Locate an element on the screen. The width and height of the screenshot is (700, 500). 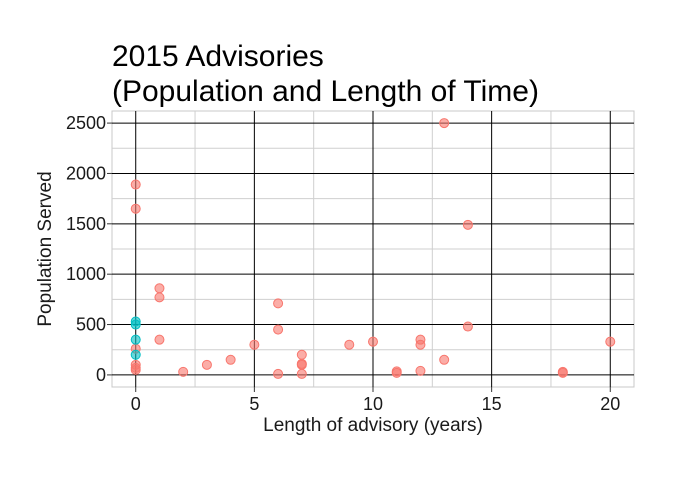
x-axis-label: Length of advisory (years) is located at coordinates (373, 425).